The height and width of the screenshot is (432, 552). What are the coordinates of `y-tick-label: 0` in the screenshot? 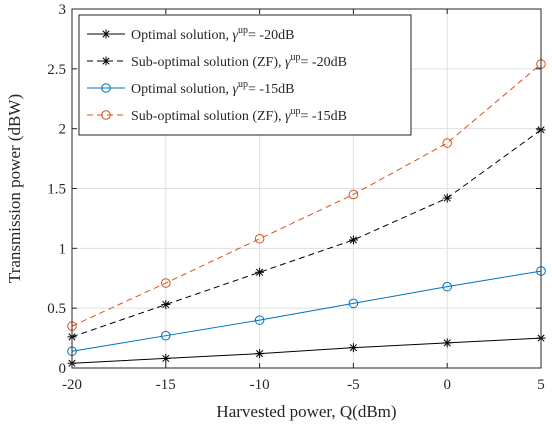 It's located at (63, 369).